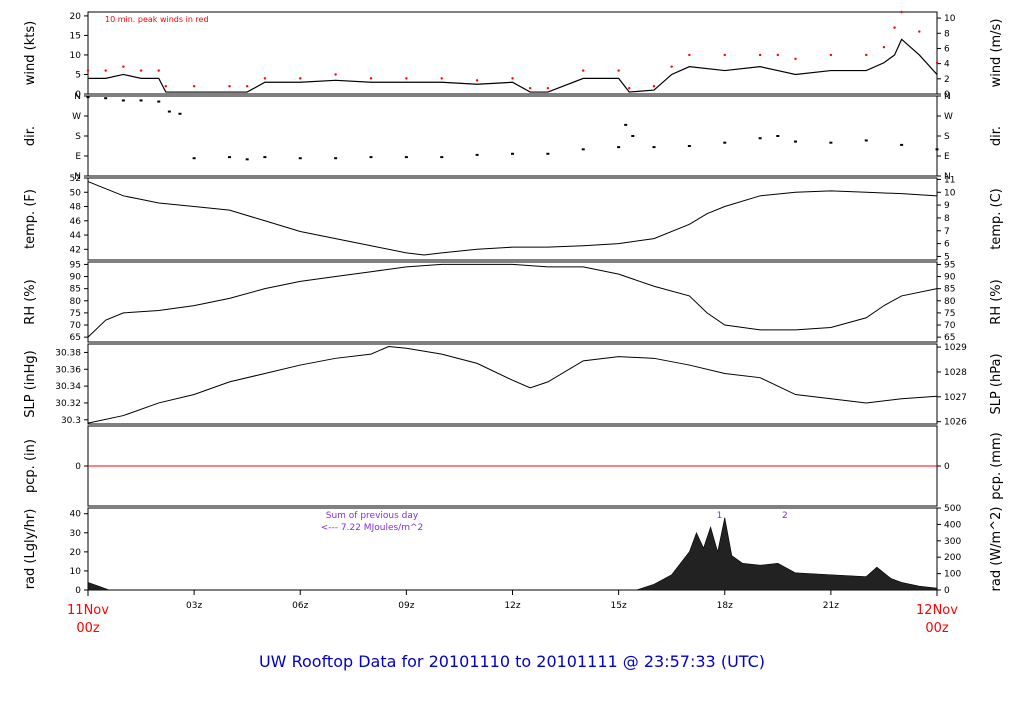 The height and width of the screenshot is (704, 1024). What do you see at coordinates (30, 219) in the screenshot?
I see `ylabel-left-temp: temp. (F)` at bounding box center [30, 219].